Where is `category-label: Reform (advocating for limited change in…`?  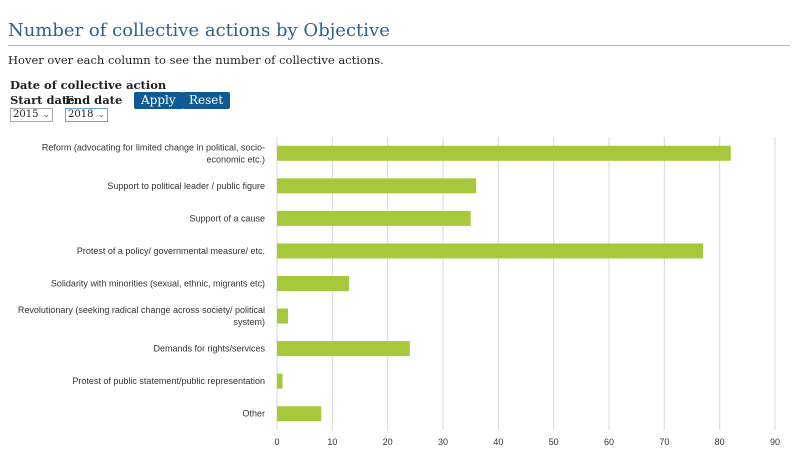 category-label: Reform (advocating for limited change in… is located at coordinates (153, 147).